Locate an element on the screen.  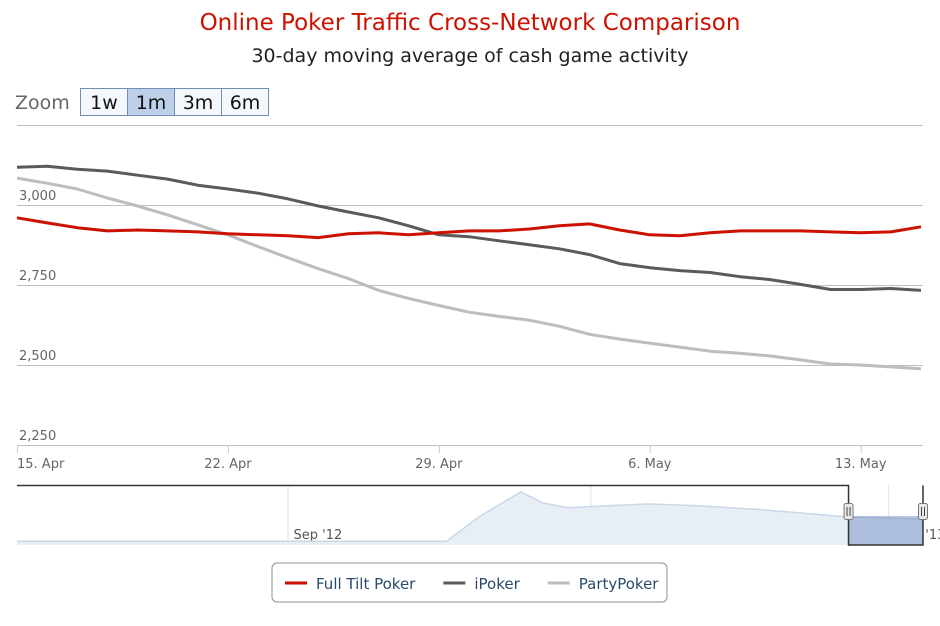
y-tick-label: 2,500 is located at coordinates (37, 356).